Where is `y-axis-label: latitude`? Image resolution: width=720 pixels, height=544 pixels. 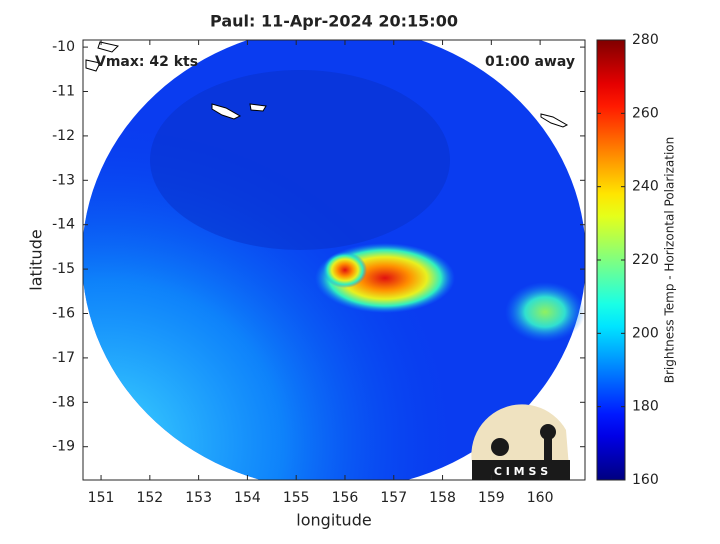 y-axis-label: latitude is located at coordinates (36, 259).